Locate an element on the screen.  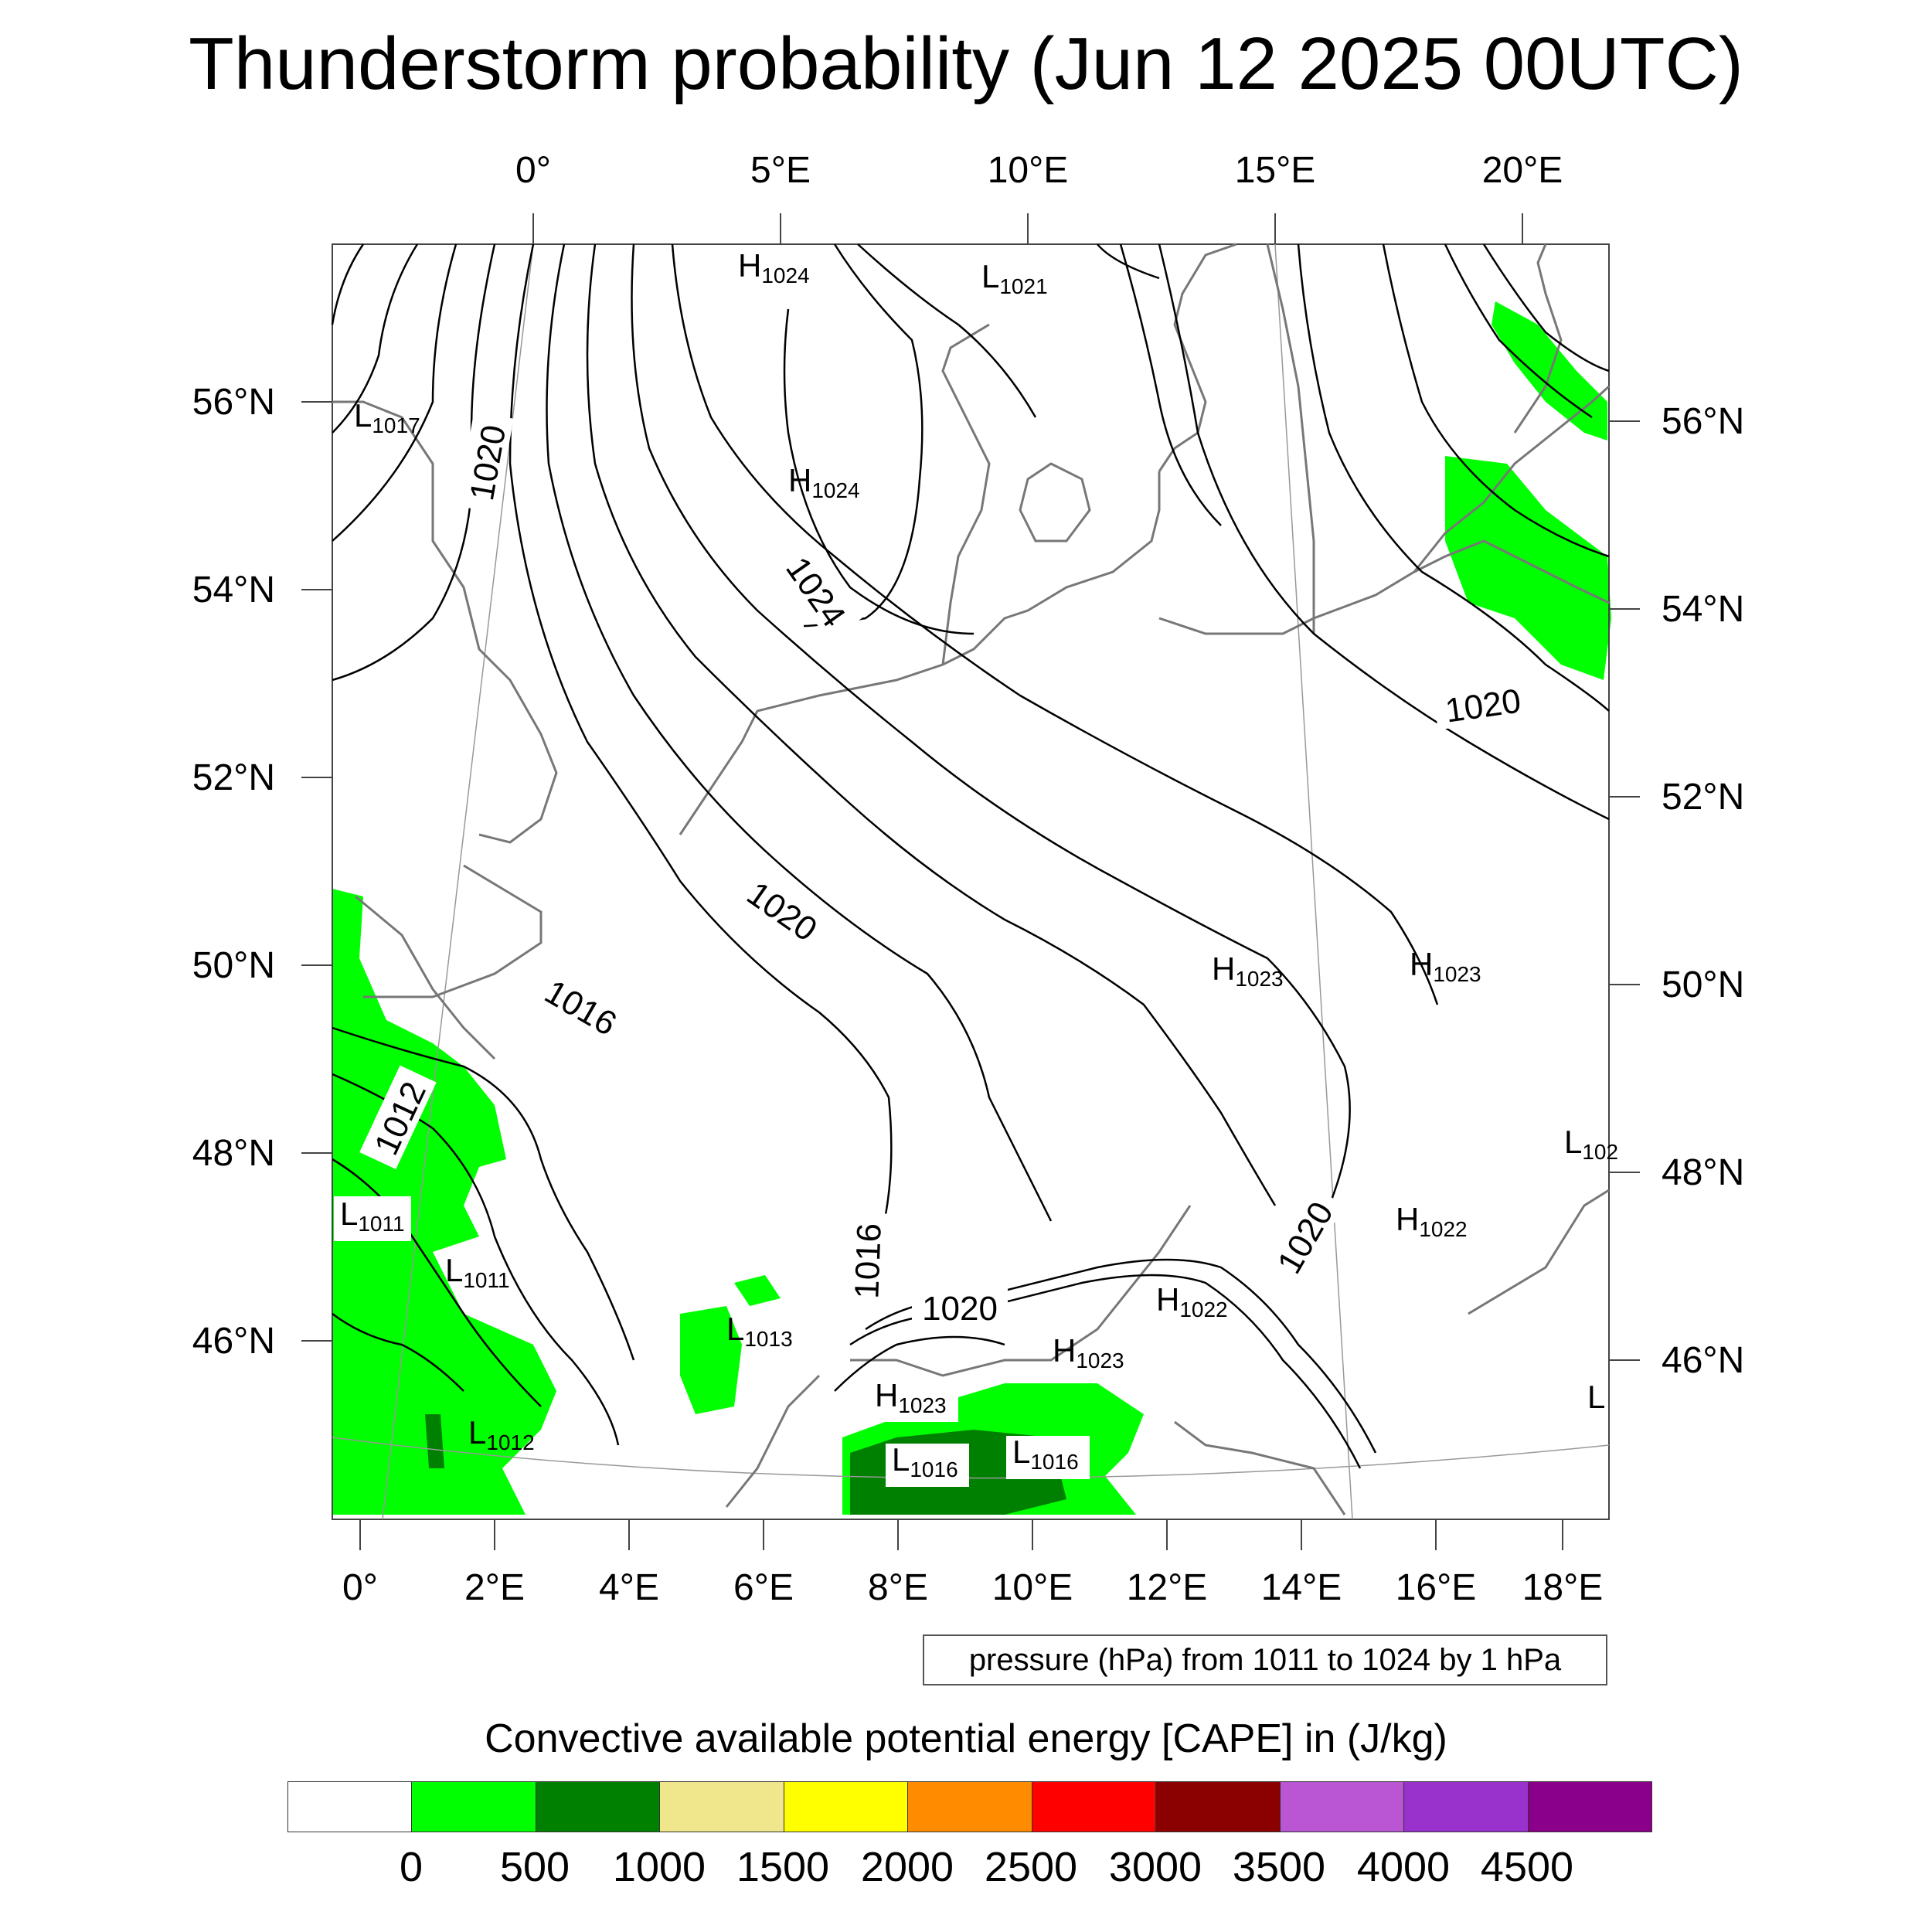
cape-area-central is located at coordinates (711, 1360).